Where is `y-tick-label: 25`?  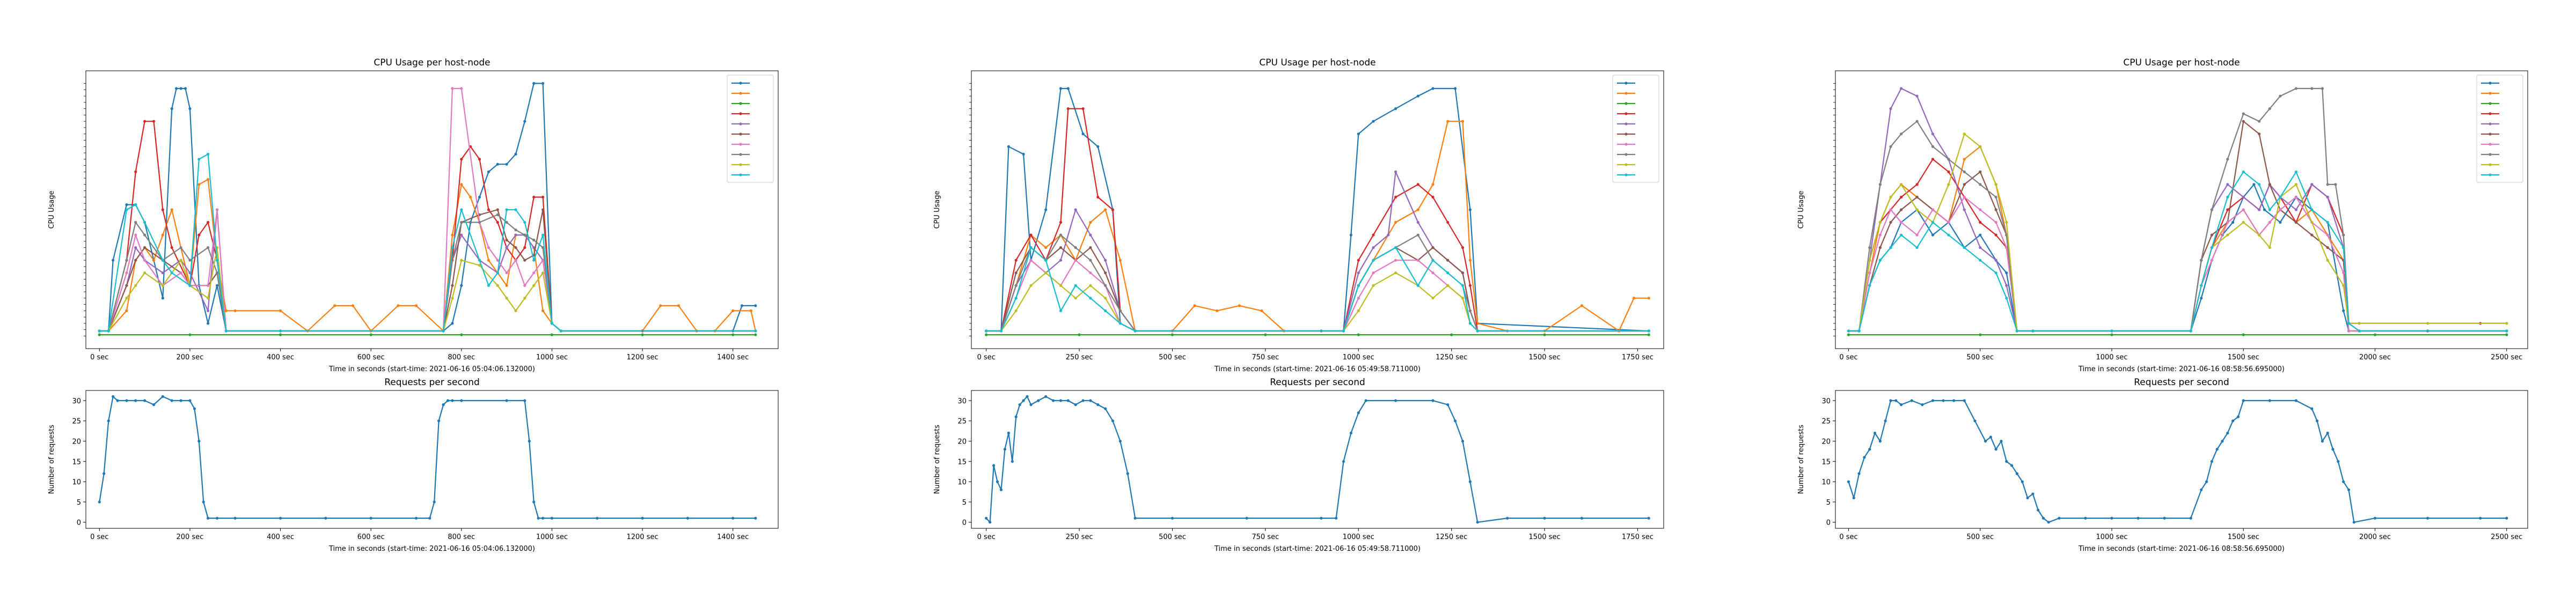 y-tick-label: 25 is located at coordinates (76, 422).